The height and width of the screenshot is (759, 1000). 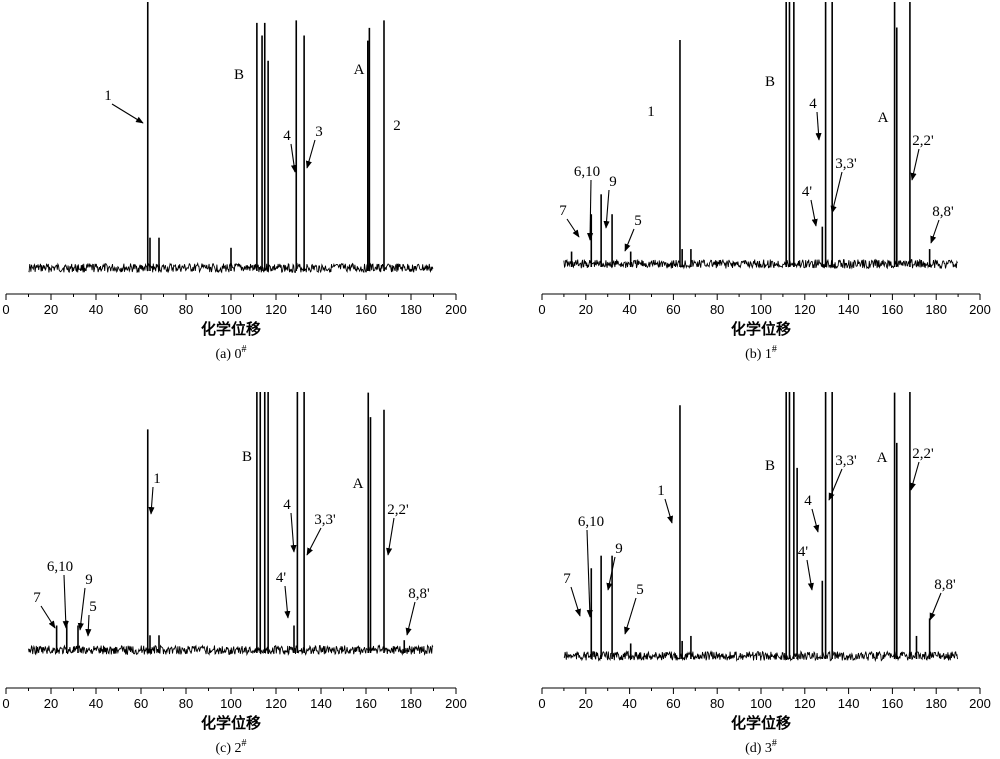 What do you see at coordinates (230, 747) in the screenshot?
I see `panel-caption: (c) 2#` at bounding box center [230, 747].